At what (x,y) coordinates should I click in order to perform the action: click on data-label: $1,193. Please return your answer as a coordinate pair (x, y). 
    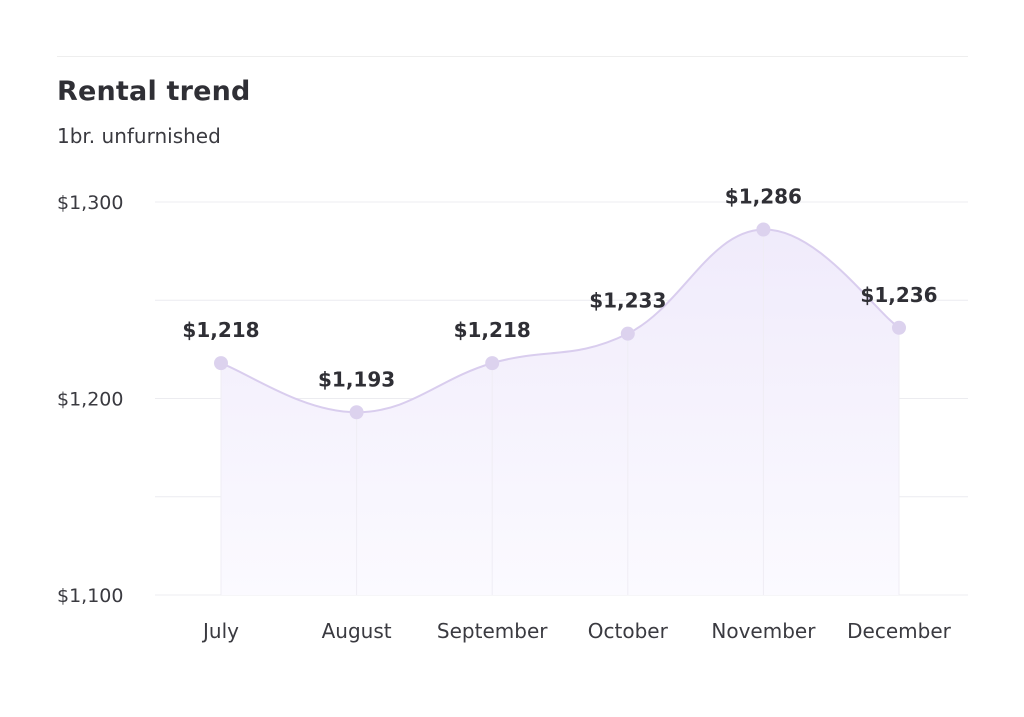
    Looking at the image, I should click on (356, 379).